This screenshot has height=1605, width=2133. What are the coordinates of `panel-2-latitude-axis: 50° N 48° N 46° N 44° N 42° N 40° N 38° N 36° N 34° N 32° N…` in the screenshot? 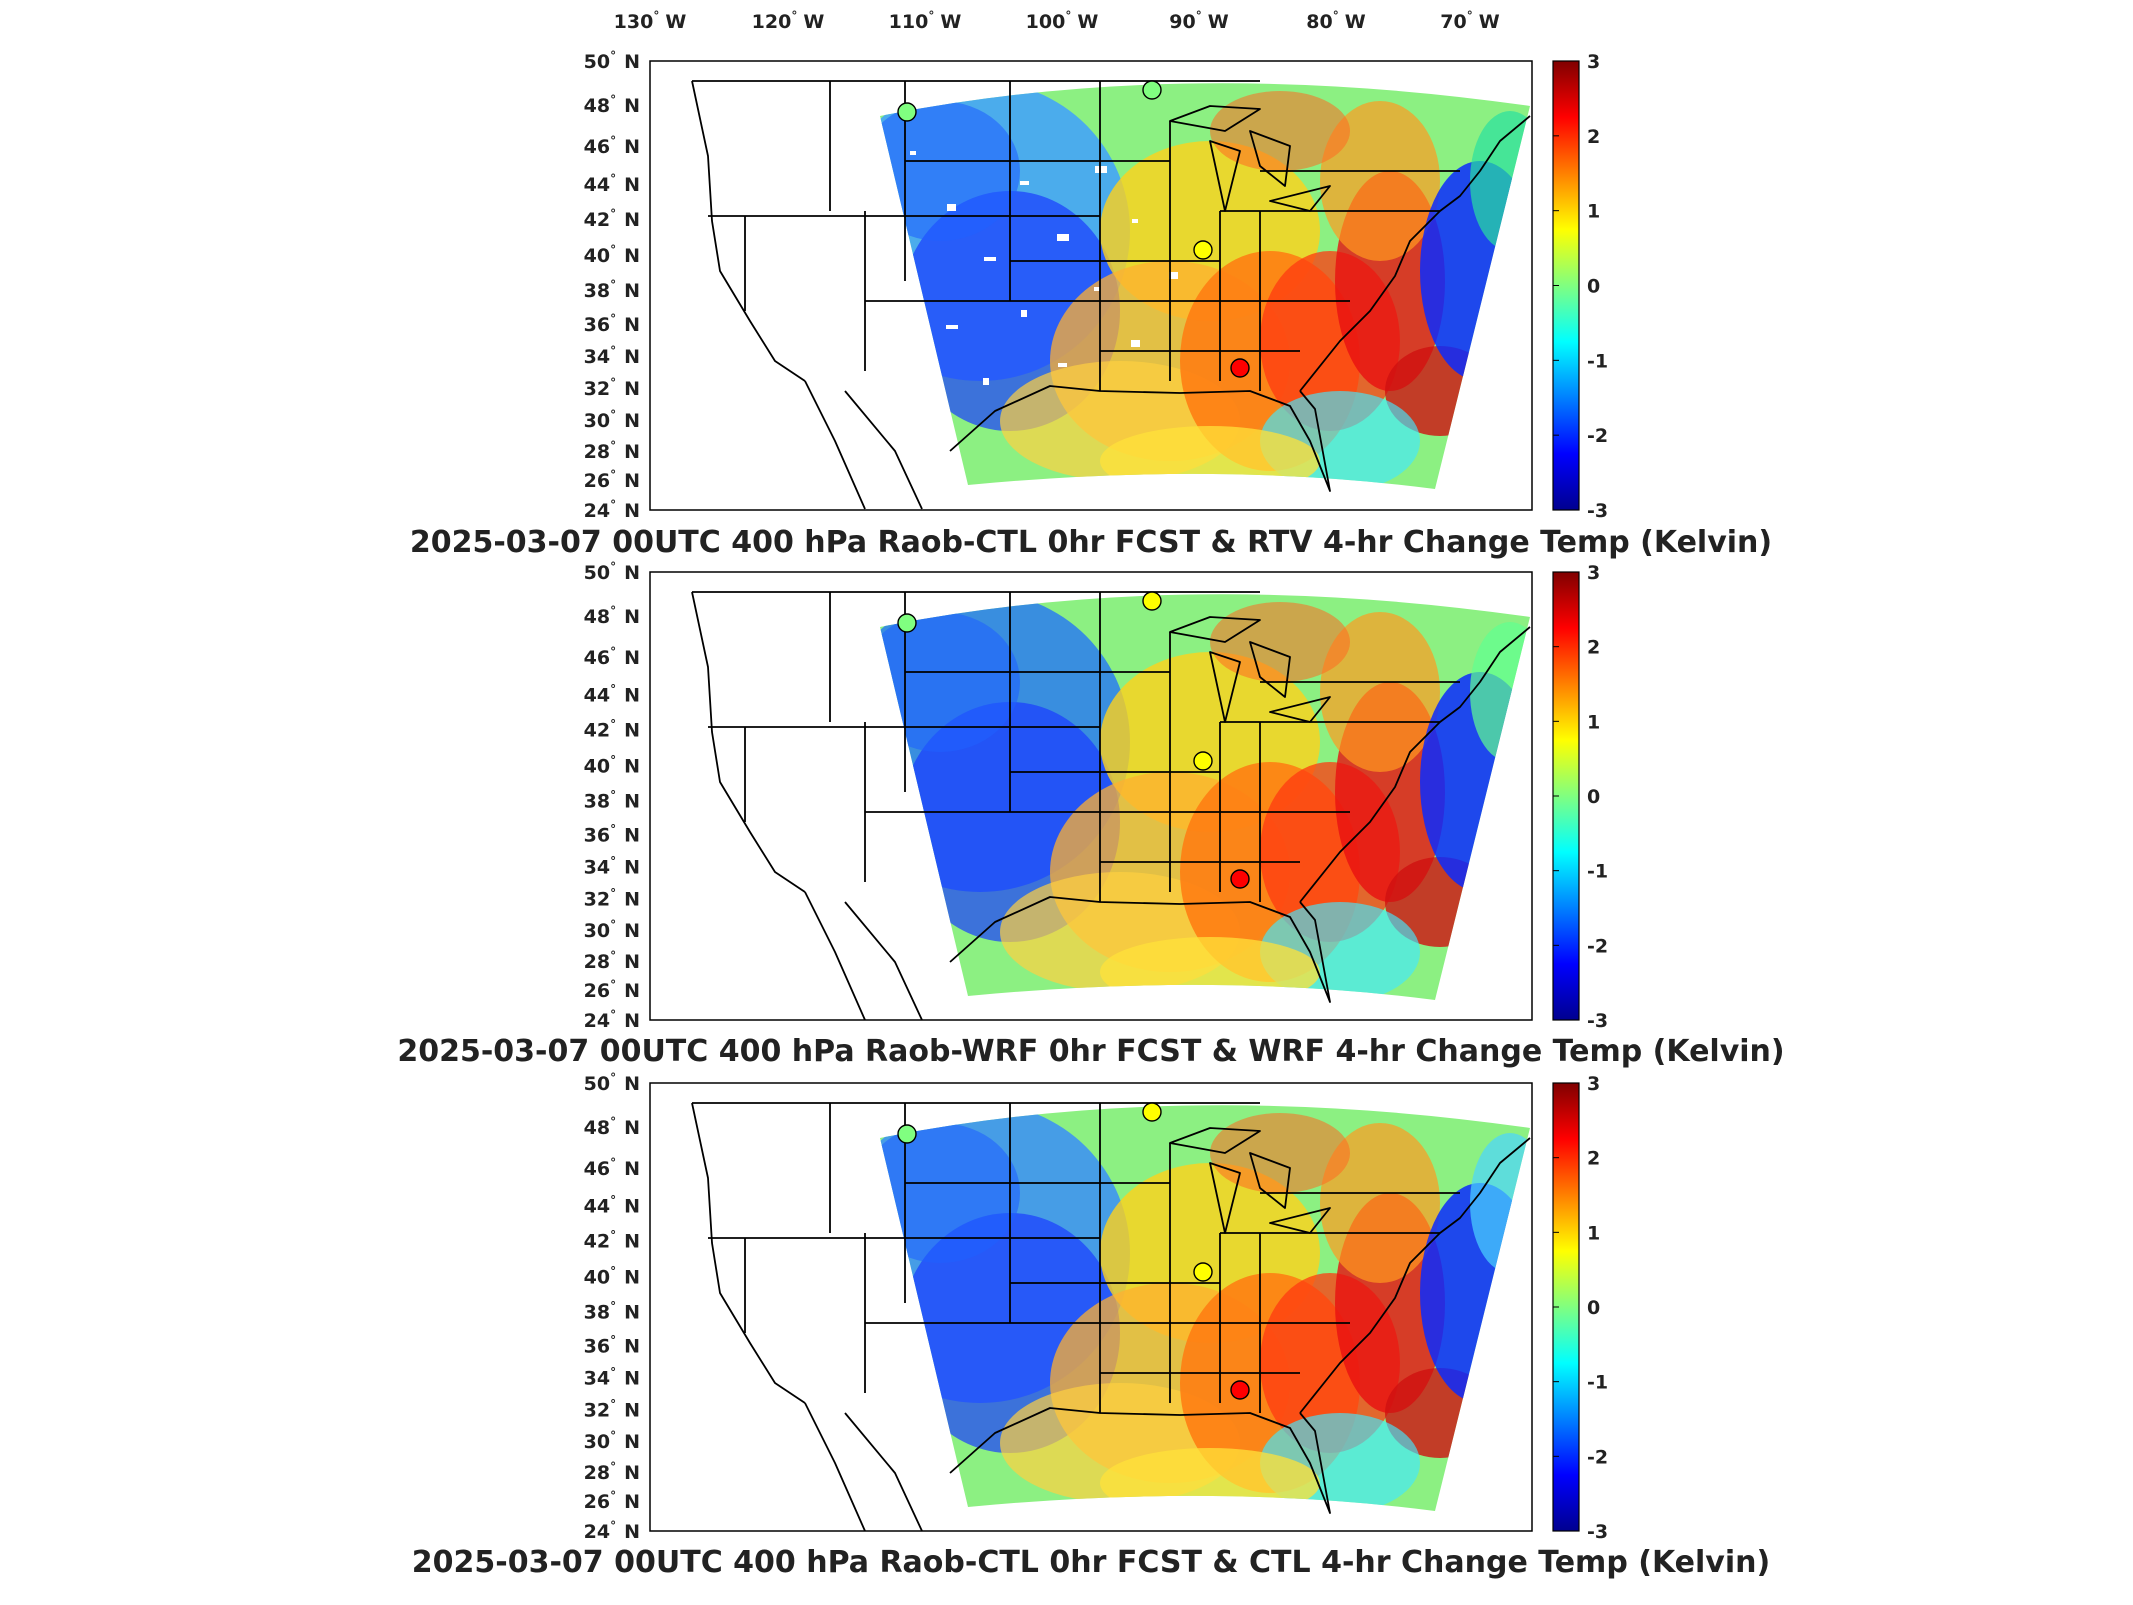 It's located at (612, 796).